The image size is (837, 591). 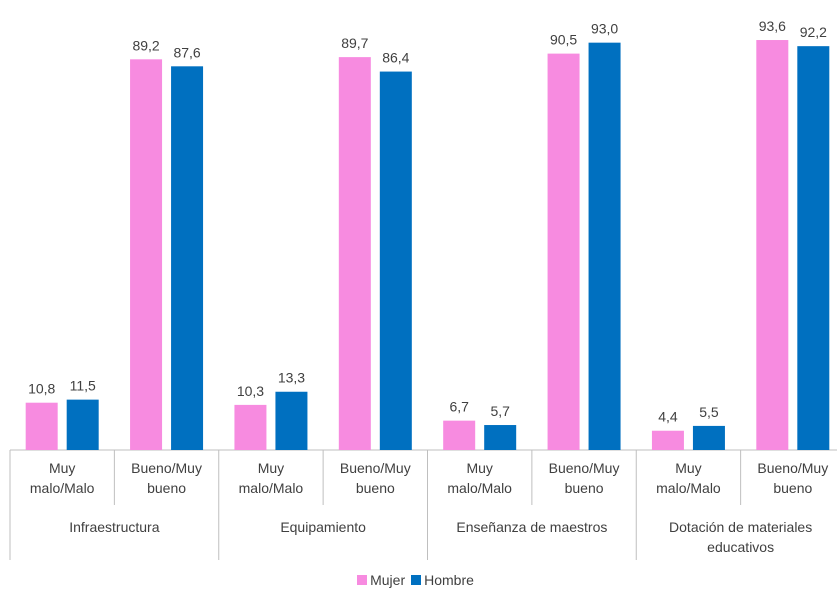 What do you see at coordinates (186, 52) in the screenshot?
I see `data-label: 87,6` at bounding box center [186, 52].